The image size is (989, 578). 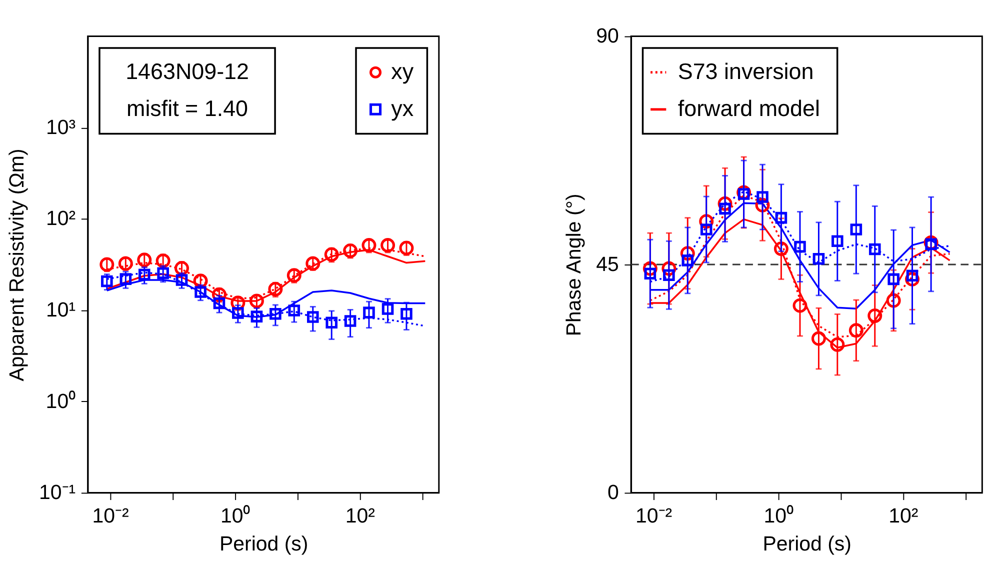 What do you see at coordinates (402, 71) in the screenshot?
I see `legend-label: xy` at bounding box center [402, 71].